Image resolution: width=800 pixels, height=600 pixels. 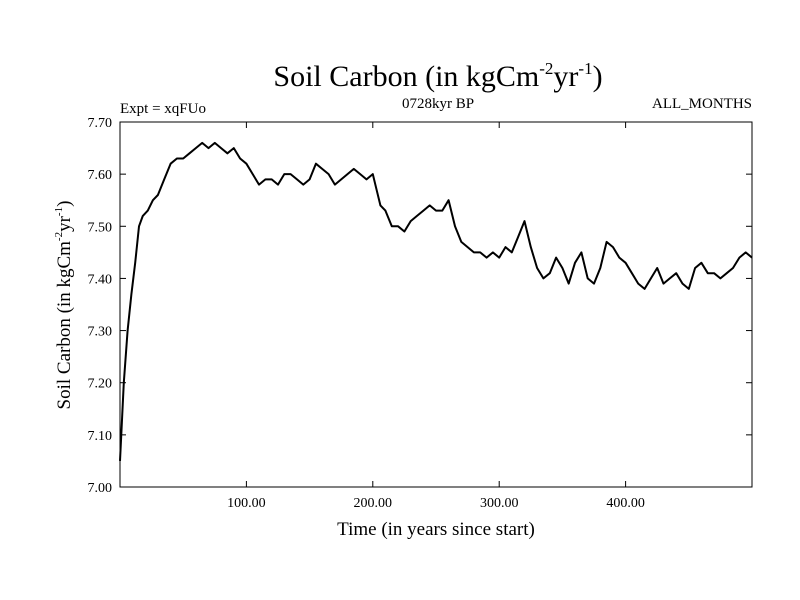 What do you see at coordinates (100, 436) in the screenshot?
I see `y-tick-label: 7.10` at bounding box center [100, 436].